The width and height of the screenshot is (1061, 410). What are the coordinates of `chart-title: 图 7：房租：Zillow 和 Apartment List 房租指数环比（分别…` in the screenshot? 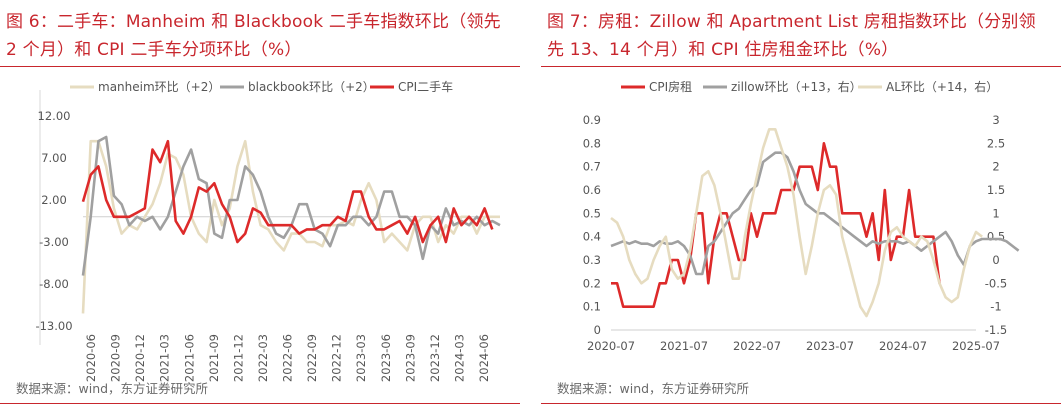 It's located at (799, 36).